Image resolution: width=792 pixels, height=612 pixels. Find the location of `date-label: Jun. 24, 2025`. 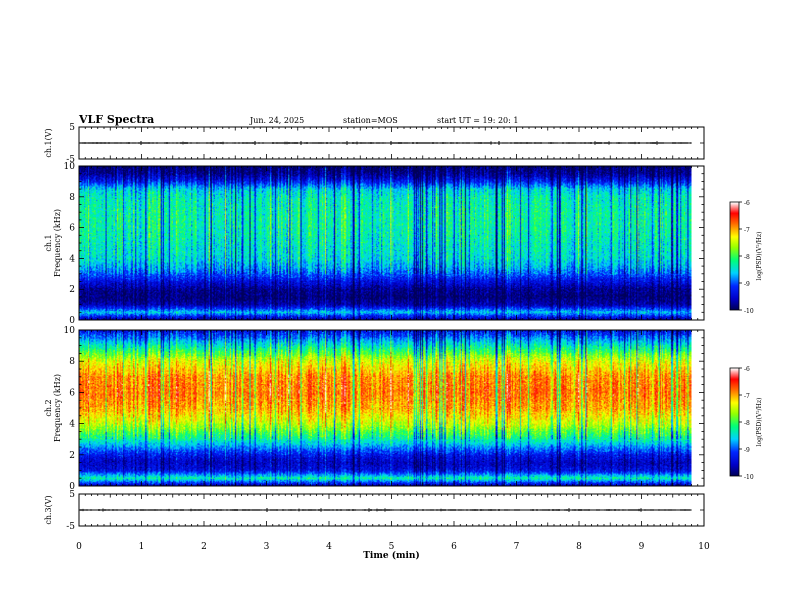

date-label: Jun. 24, 2025 is located at coordinates (276, 120).